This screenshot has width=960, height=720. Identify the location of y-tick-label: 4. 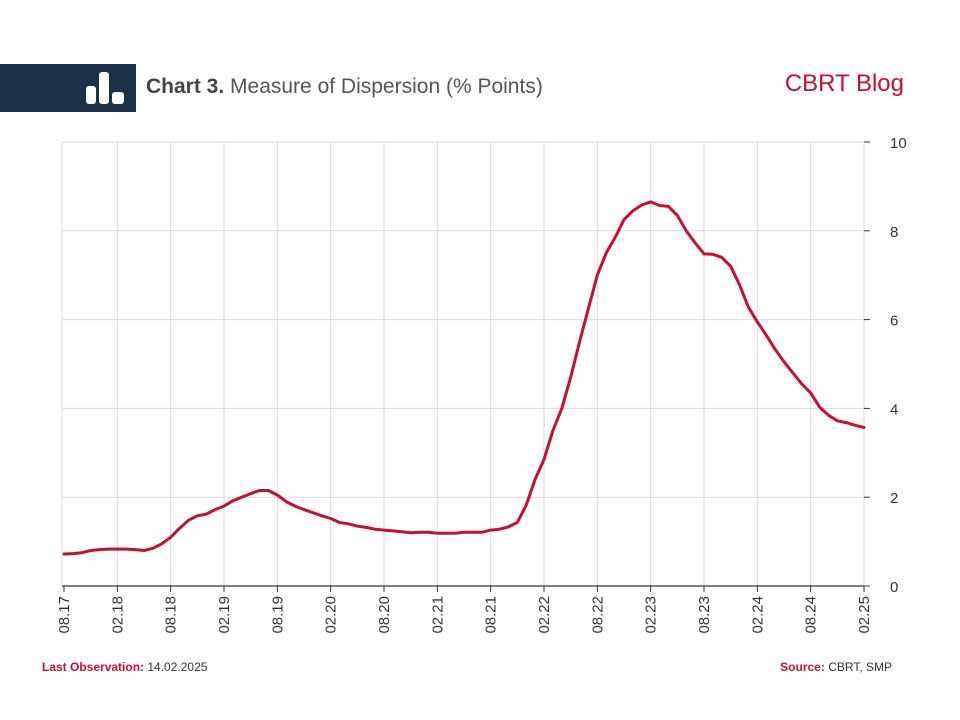
(894, 409).